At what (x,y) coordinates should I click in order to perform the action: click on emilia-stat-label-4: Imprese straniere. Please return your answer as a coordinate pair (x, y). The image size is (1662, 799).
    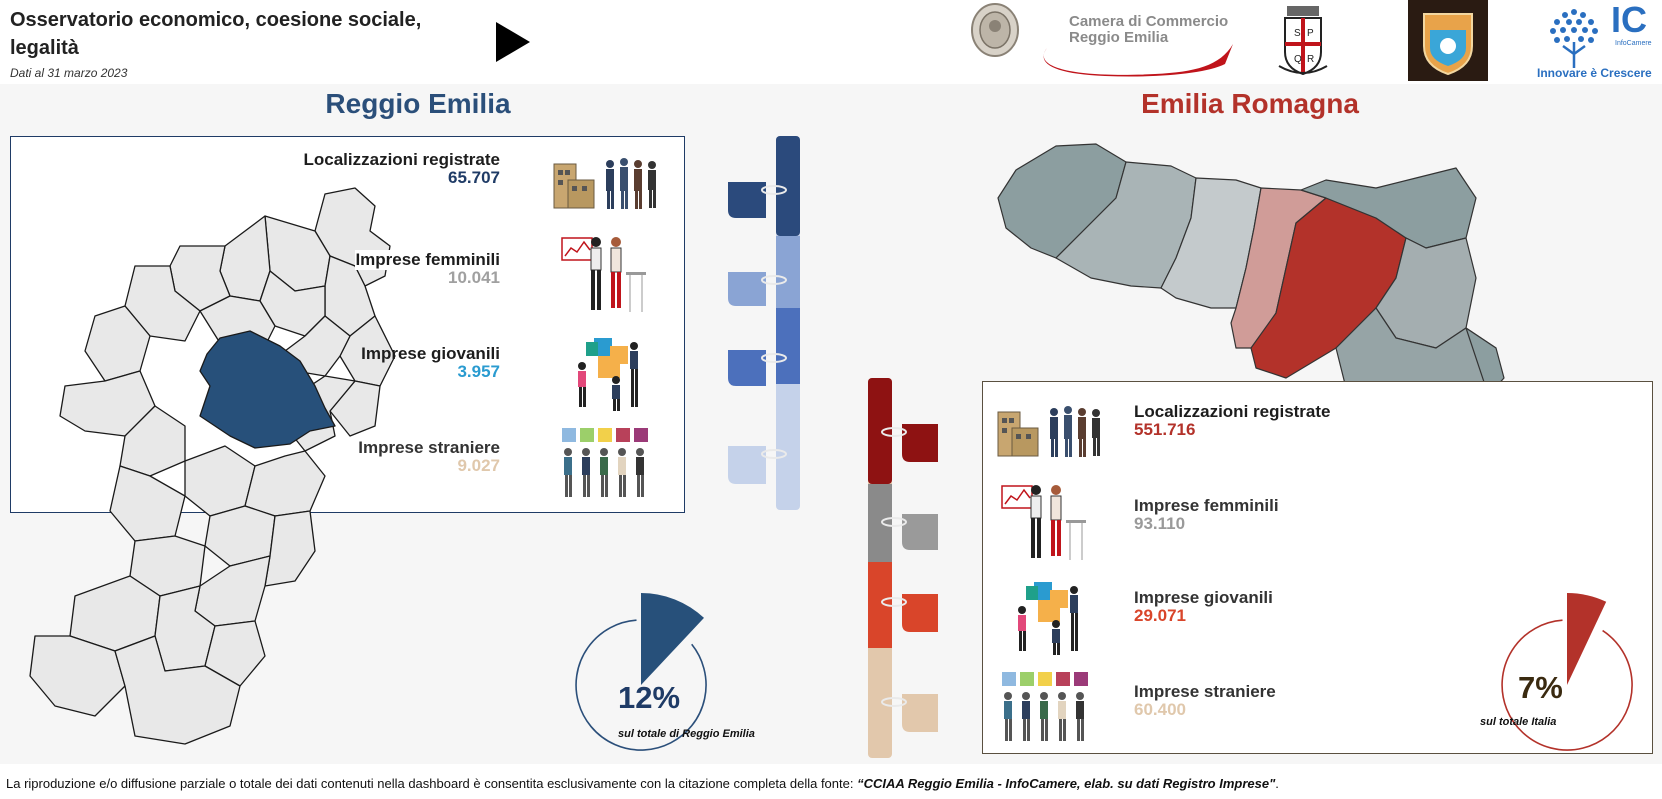
    Looking at the image, I should click on (1205, 691).